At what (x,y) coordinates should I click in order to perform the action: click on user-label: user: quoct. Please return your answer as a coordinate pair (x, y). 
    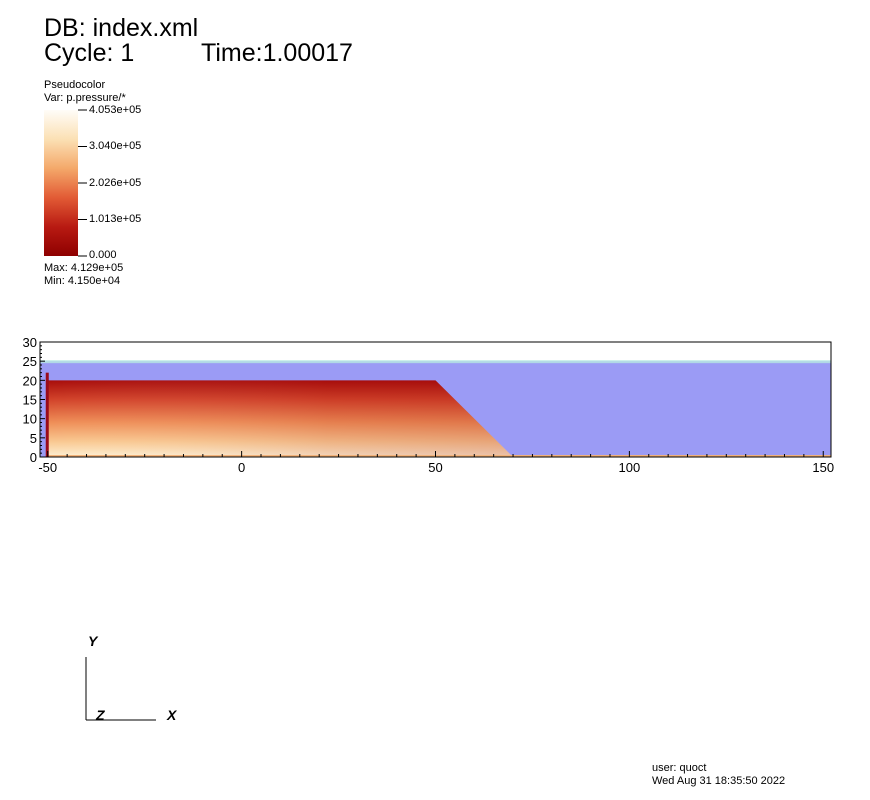
    Looking at the image, I should click on (679, 768).